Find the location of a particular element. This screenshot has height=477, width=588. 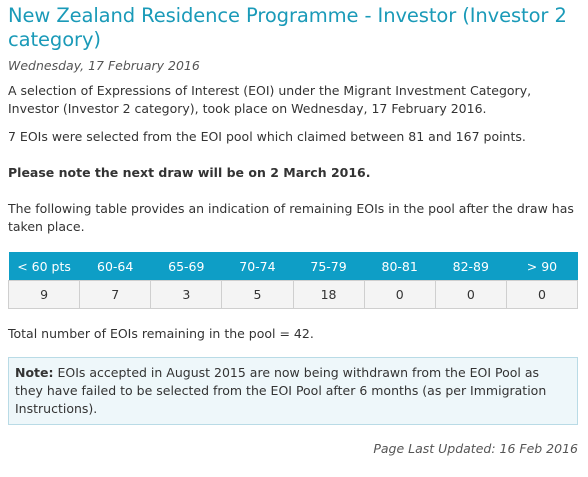

draw-date: Wednesday, 17 February 2016 is located at coordinates (104, 65).